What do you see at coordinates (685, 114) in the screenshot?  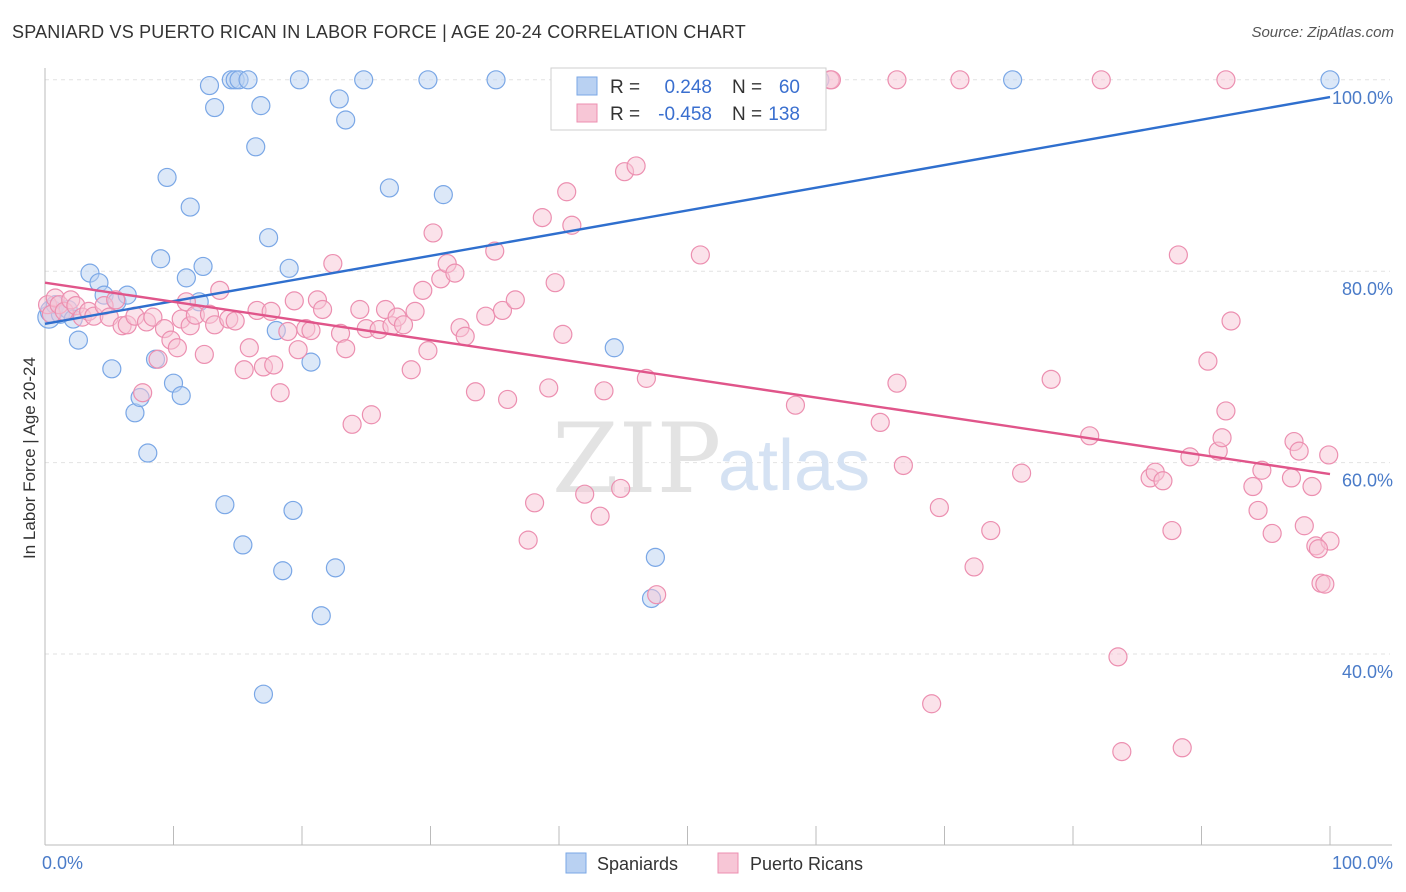 I see `legend-r-value-1: -0.458` at bounding box center [685, 114].